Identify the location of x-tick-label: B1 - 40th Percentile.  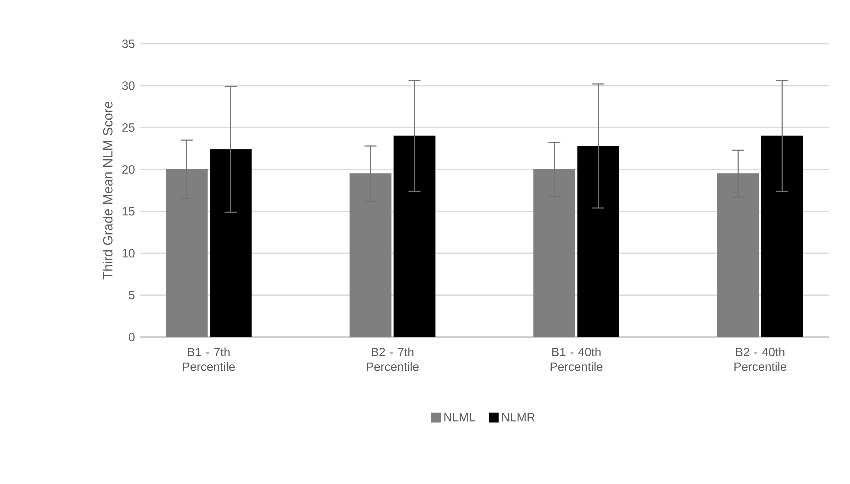
(576, 360).